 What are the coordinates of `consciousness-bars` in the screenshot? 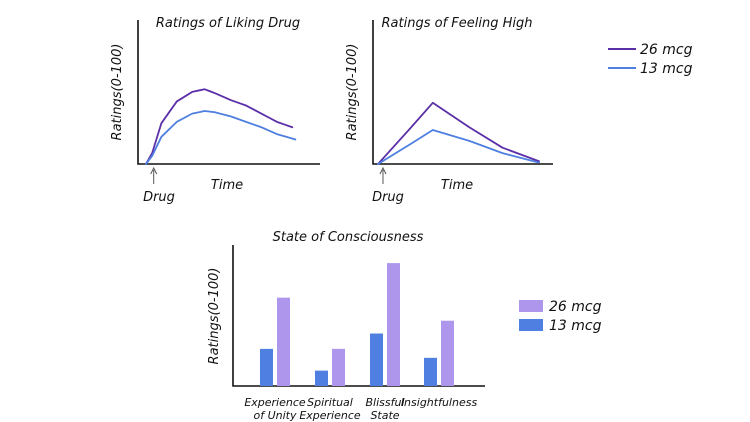 It's located at (357, 324).